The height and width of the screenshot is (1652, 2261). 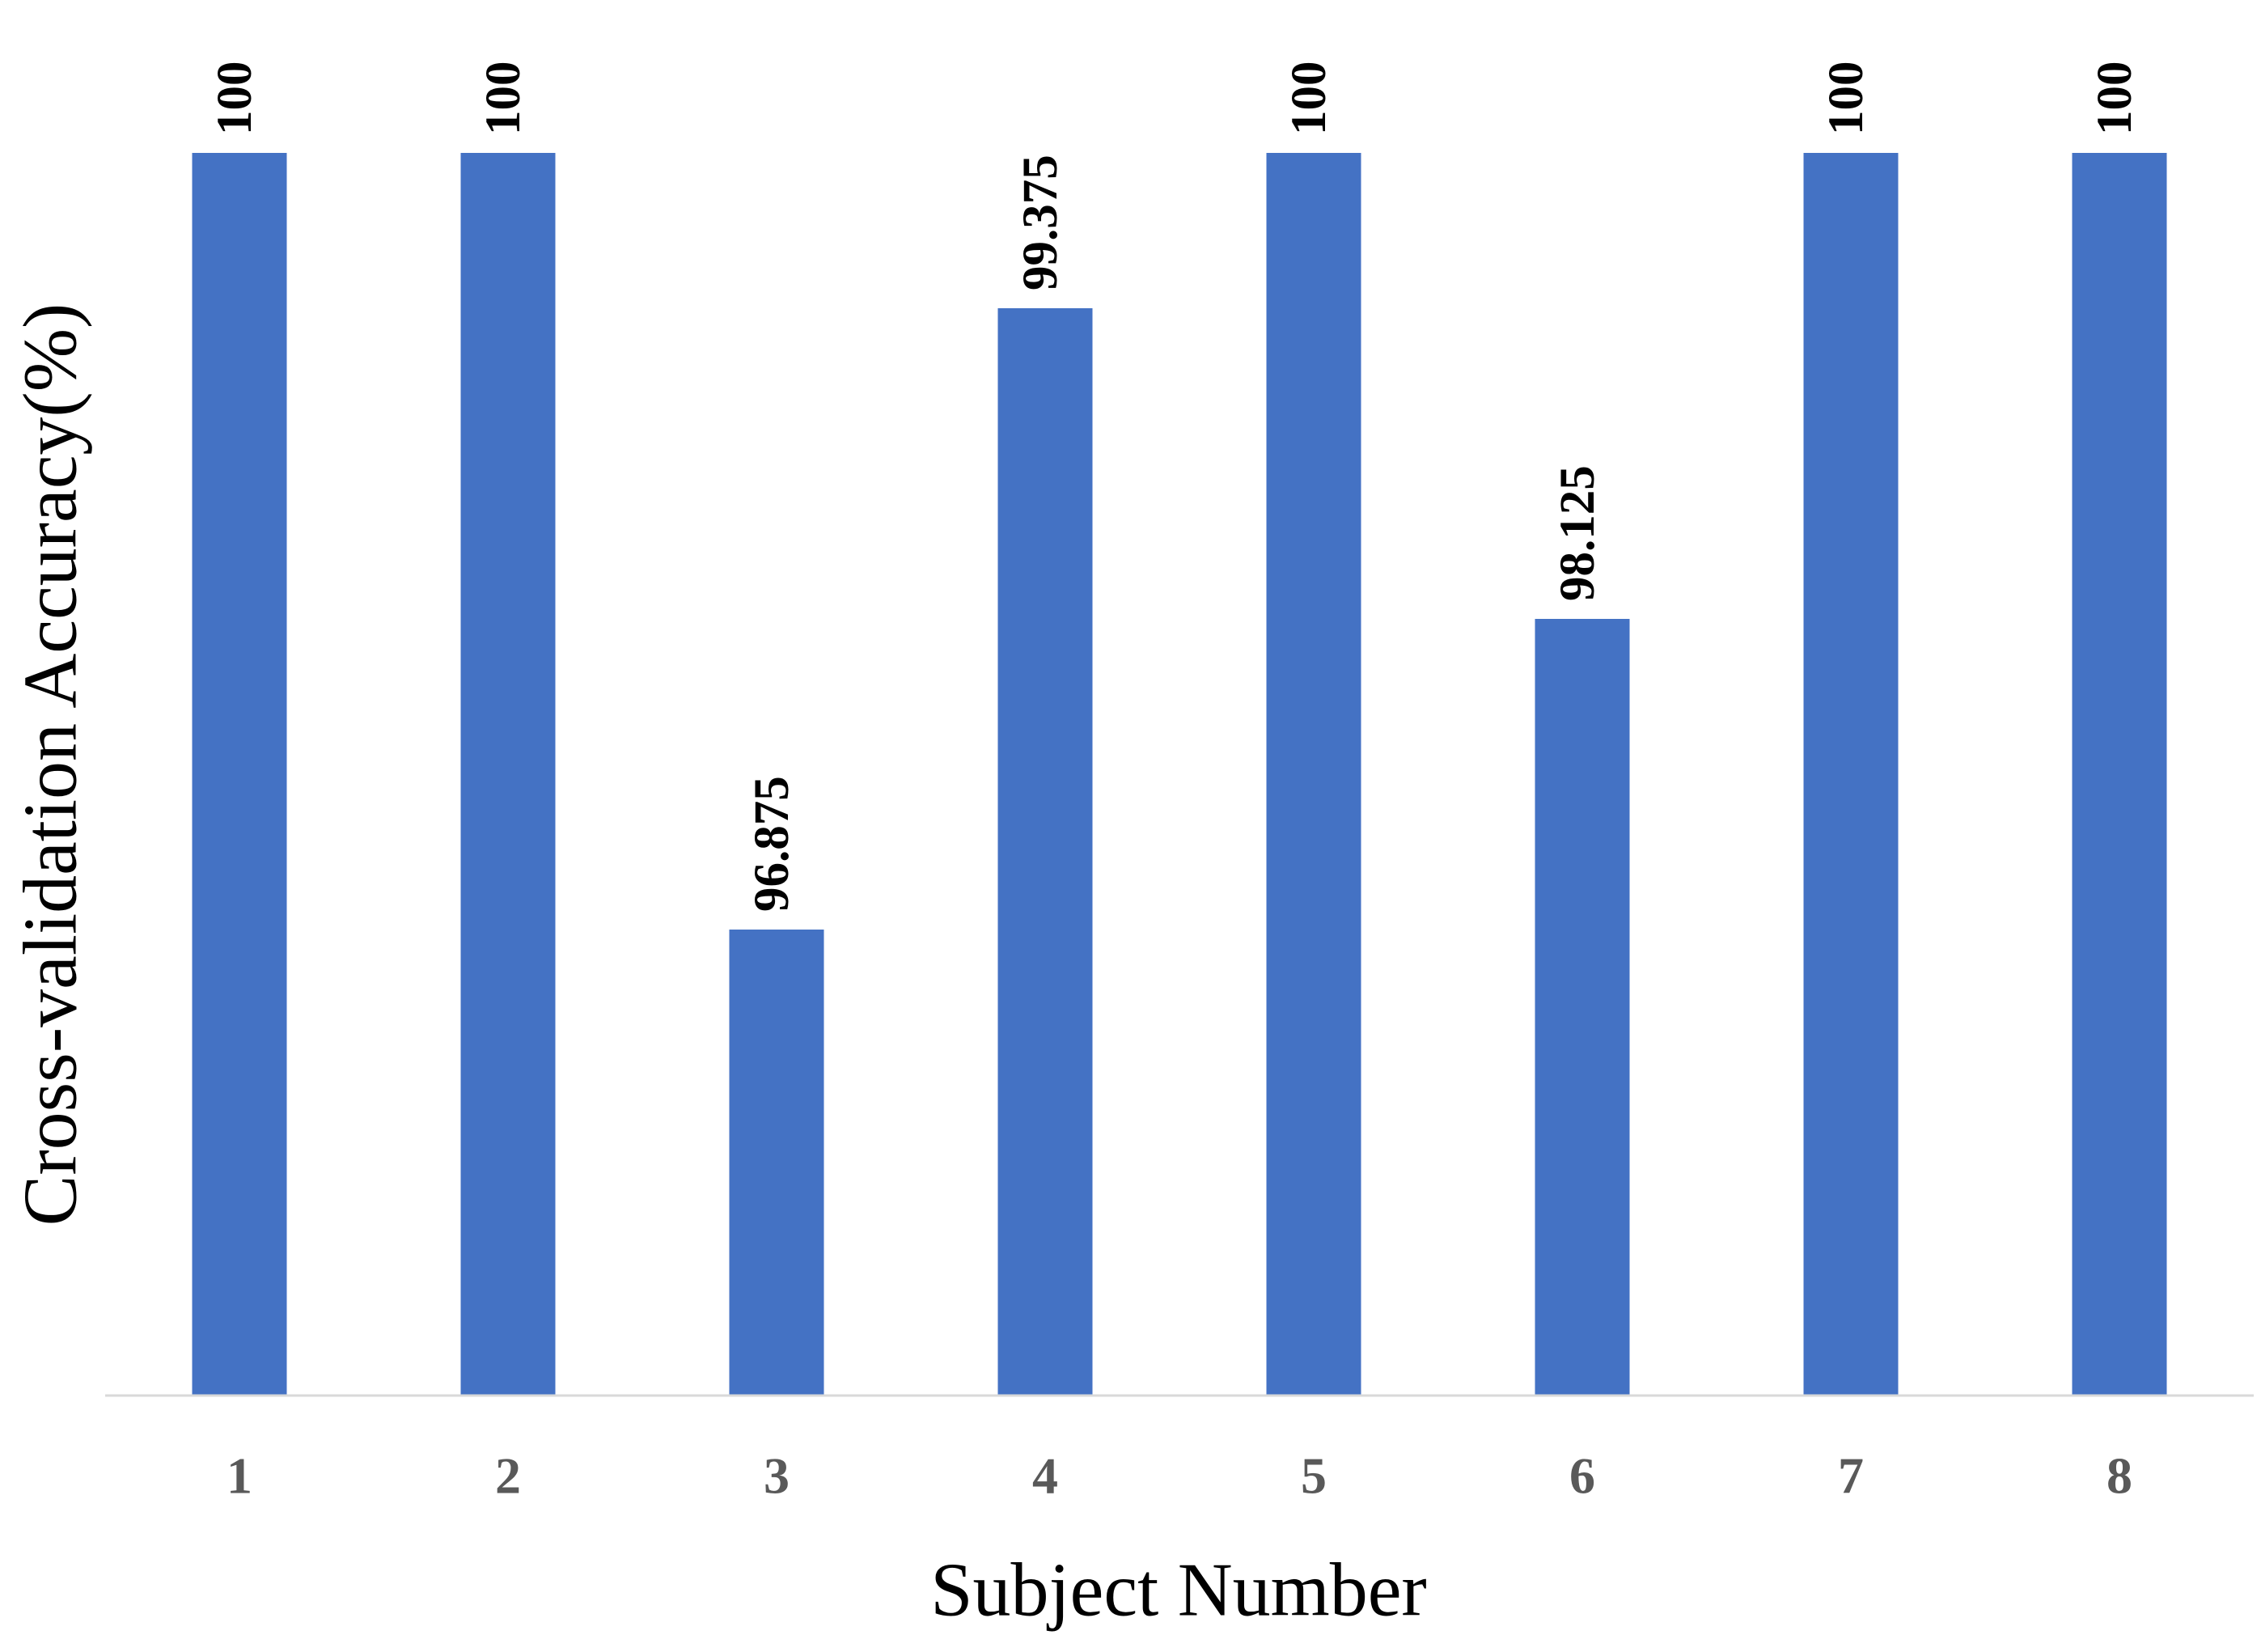 What do you see at coordinates (508, 1476) in the screenshot?
I see `x-tick-label: 2` at bounding box center [508, 1476].